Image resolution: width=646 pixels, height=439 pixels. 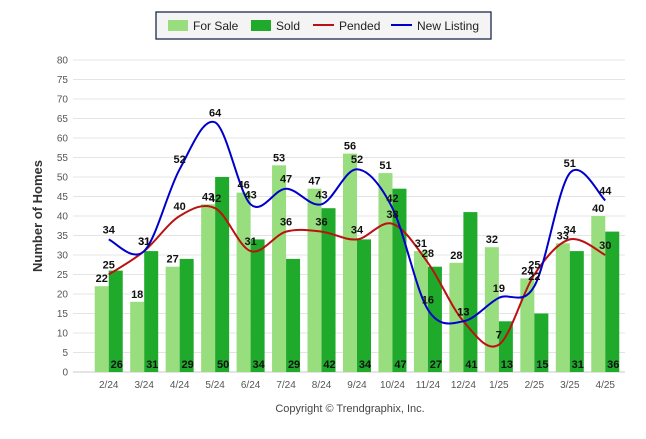 What do you see at coordinates (428, 385) in the screenshot?
I see `x-tick-label: 11/24` at bounding box center [428, 385].